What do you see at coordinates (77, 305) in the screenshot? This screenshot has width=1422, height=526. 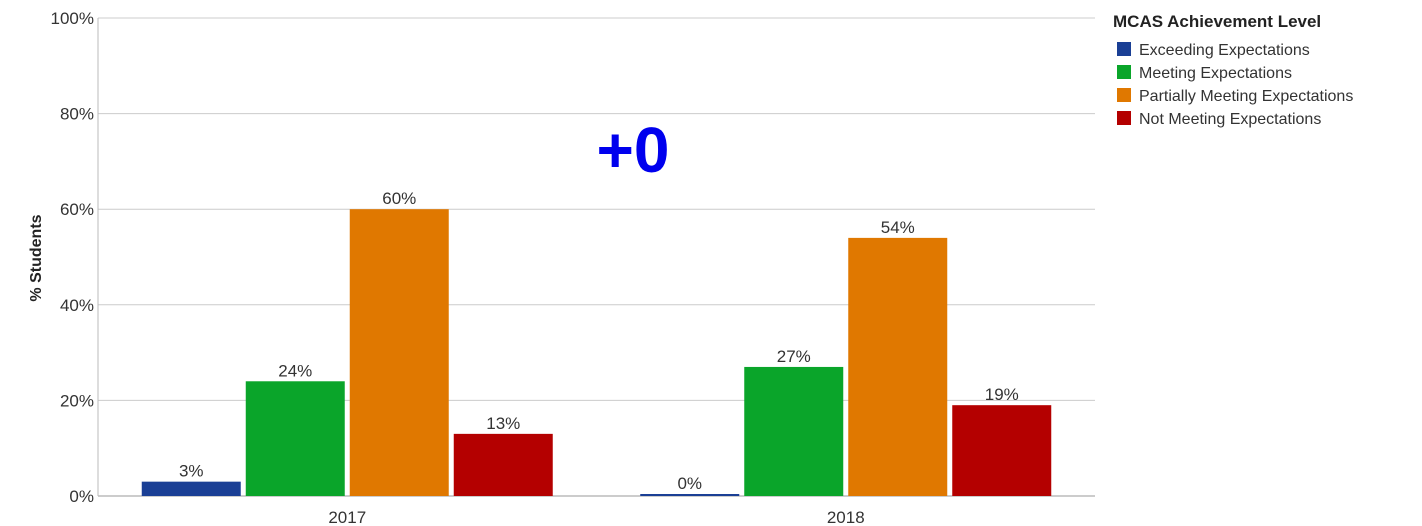 I see `y-tick-label: 40%` at bounding box center [77, 305].